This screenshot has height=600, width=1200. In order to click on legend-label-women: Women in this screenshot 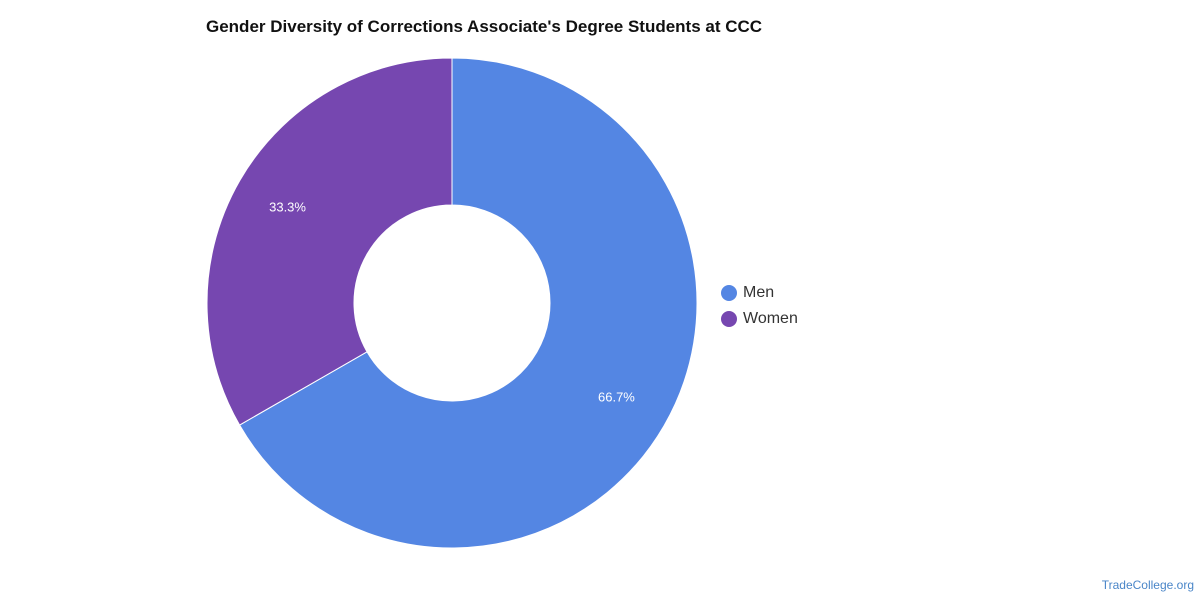, I will do `click(770, 318)`.